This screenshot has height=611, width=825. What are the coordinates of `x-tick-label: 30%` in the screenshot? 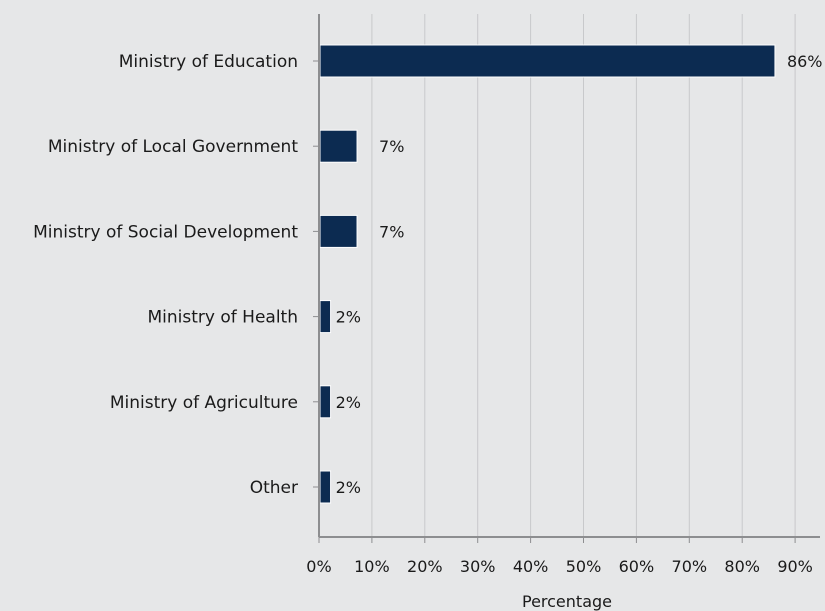 It's located at (478, 566).